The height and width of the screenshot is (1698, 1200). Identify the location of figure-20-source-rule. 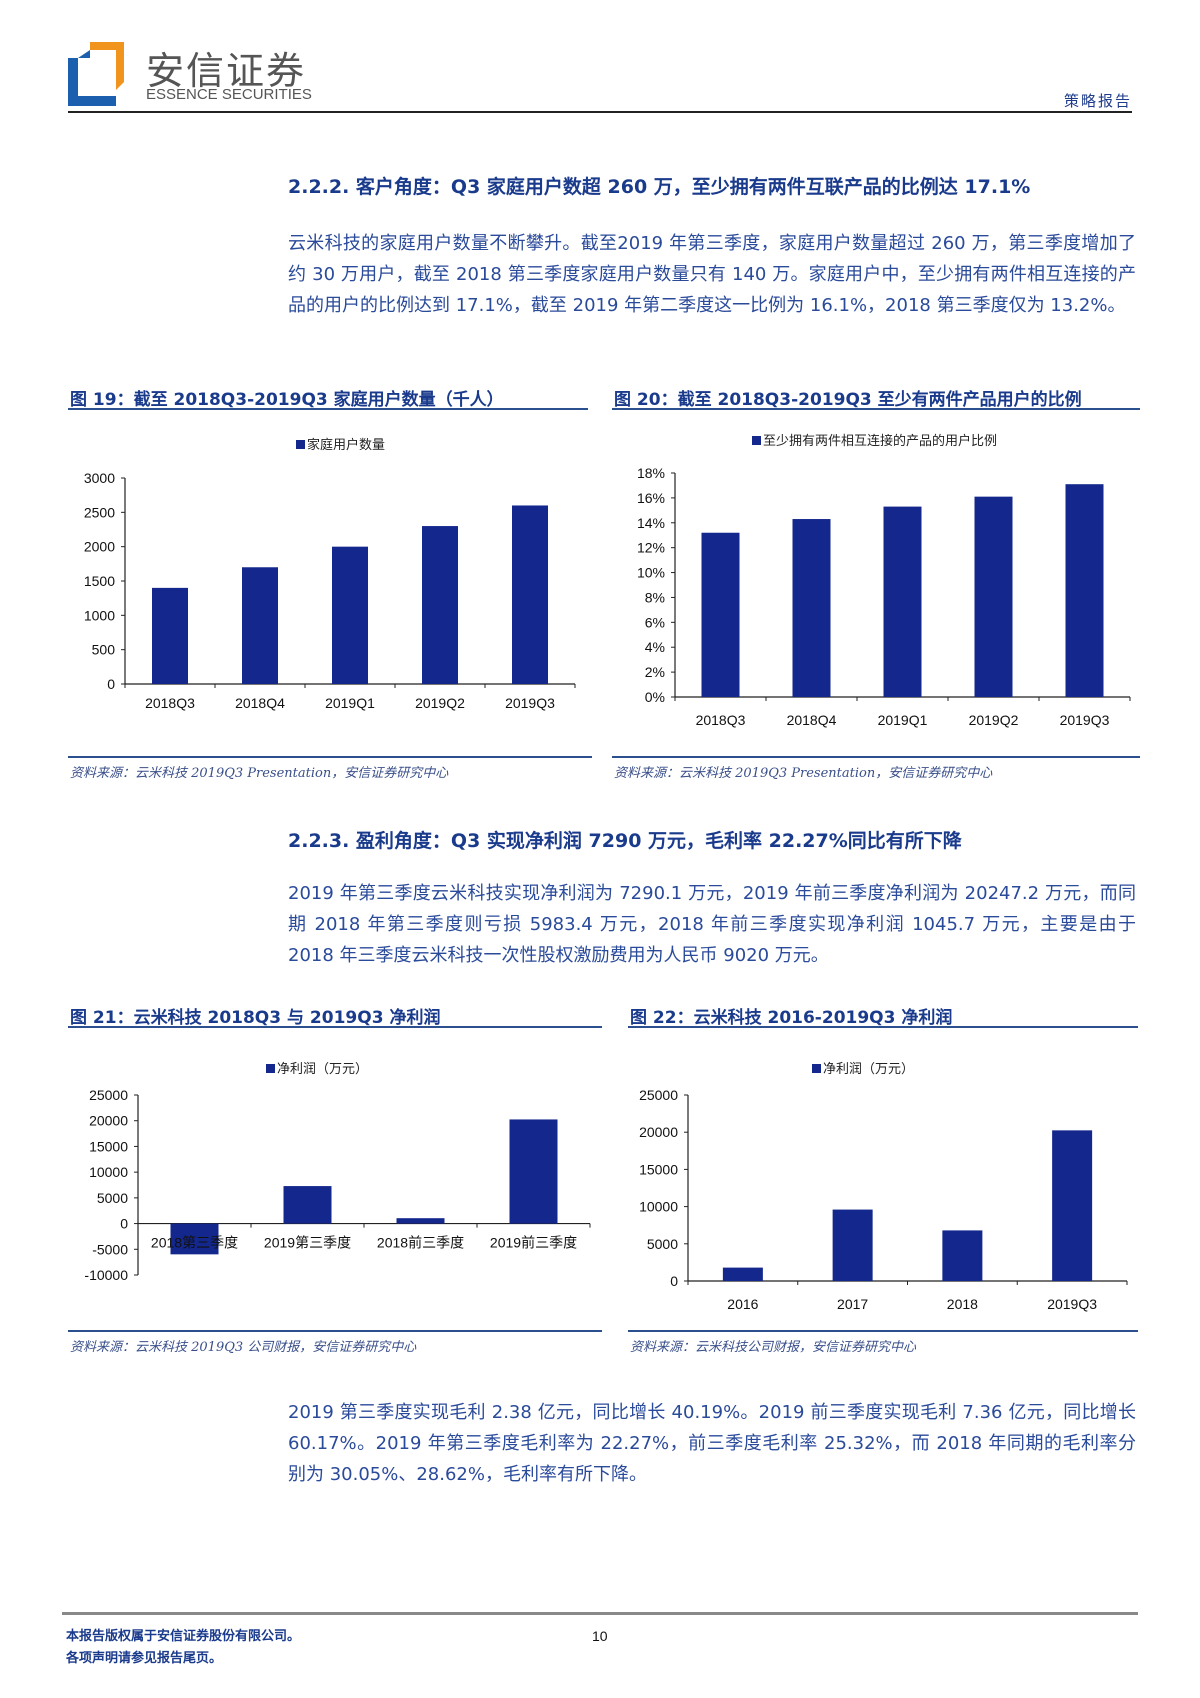
(876, 757).